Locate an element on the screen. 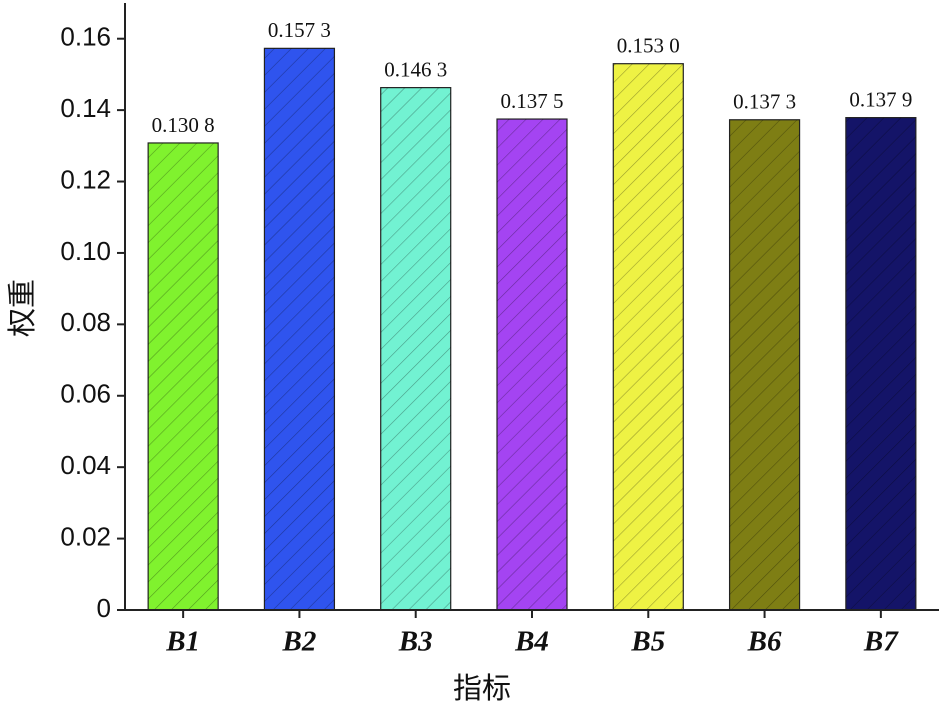 This screenshot has width=945, height=716. value-label: 0.130 8 is located at coordinates (183, 125).